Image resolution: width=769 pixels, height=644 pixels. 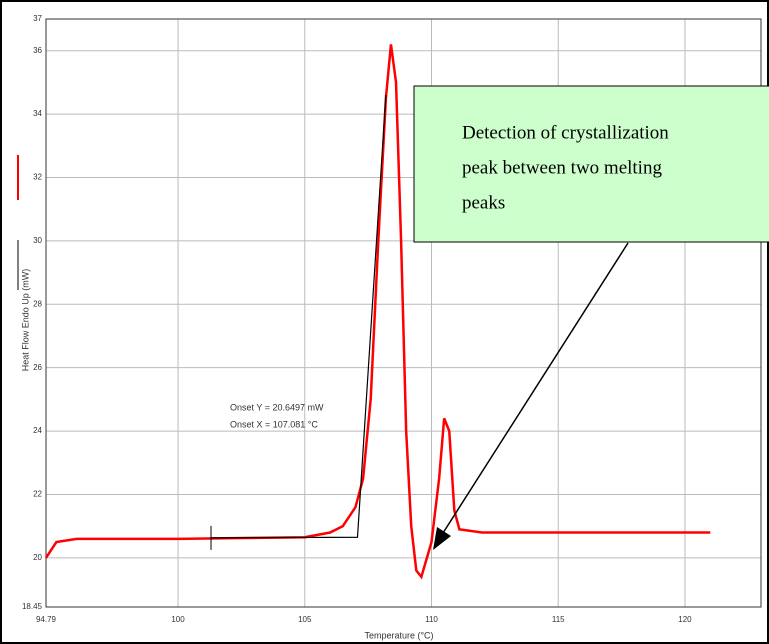 What do you see at coordinates (178, 619) in the screenshot?
I see `x-tick-label: 100` at bounding box center [178, 619].